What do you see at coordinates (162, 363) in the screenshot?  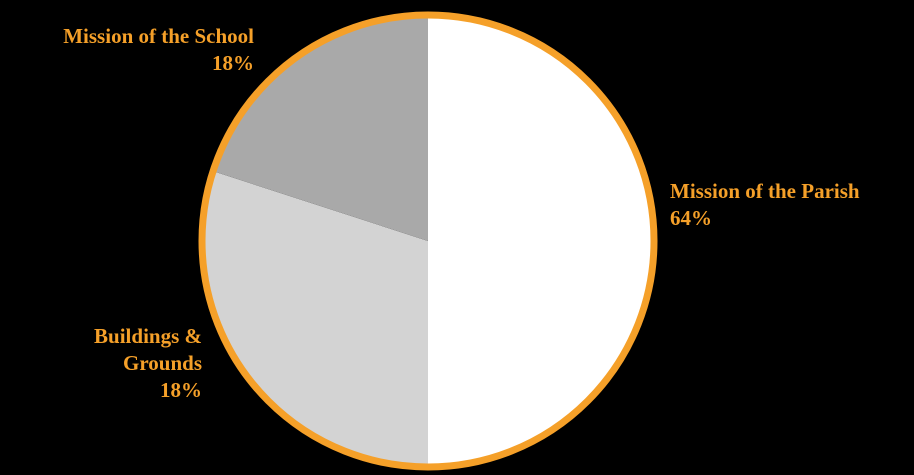 I see `slice-name-buildings-and-grounds-line-2: Grounds` at bounding box center [162, 363].